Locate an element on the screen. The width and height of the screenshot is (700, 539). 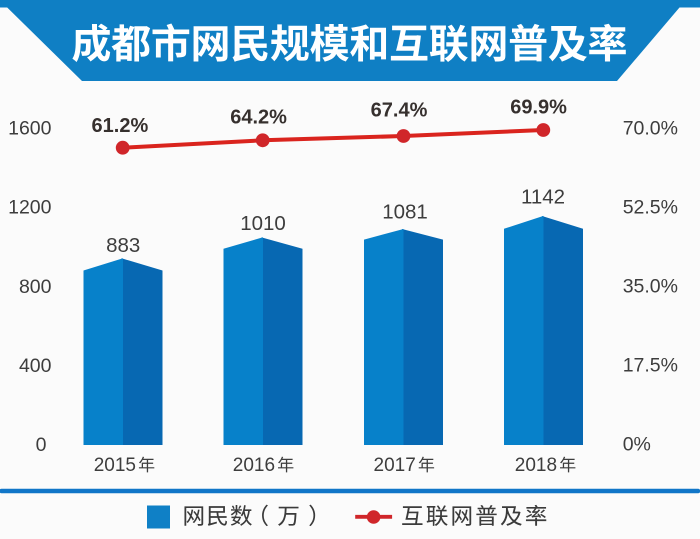
svg-text: 70.0% is located at coordinates (650, 129).